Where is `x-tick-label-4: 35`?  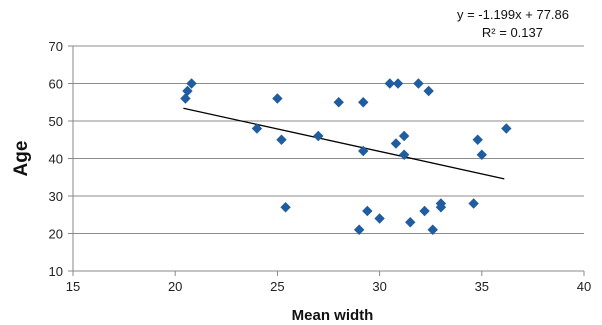 x-tick-label-4: 35 is located at coordinates (482, 286).